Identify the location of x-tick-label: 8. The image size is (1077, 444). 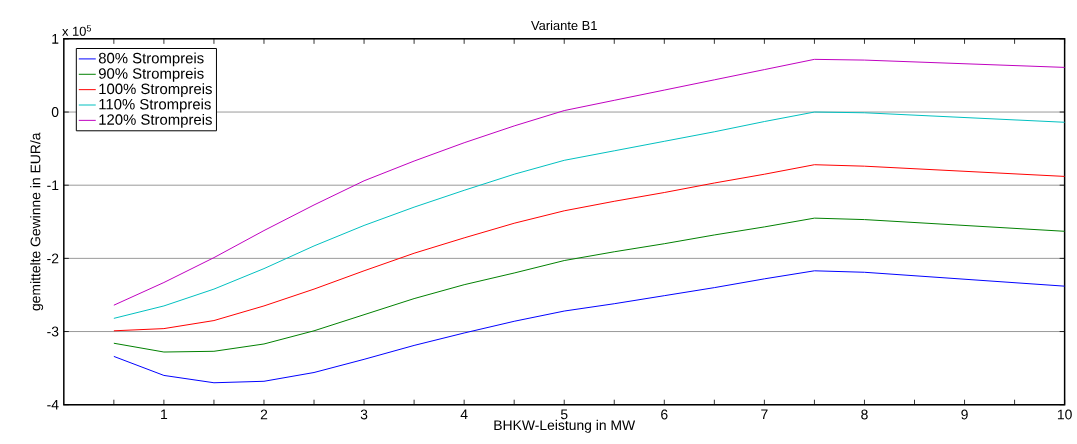
(864, 414).